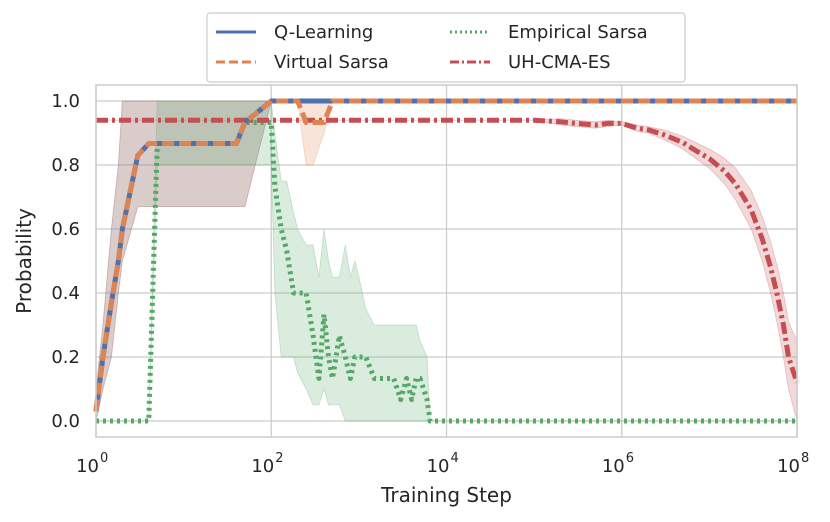 The image size is (830, 522). I want to click on legend-label: Q-Learning, so click(323, 32).